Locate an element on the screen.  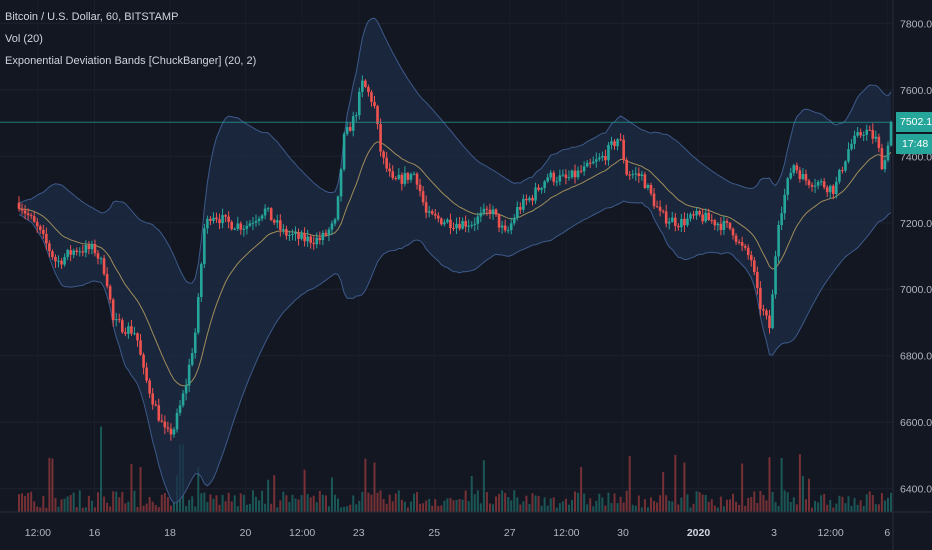
time-tick-label: 2020 is located at coordinates (699, 533).